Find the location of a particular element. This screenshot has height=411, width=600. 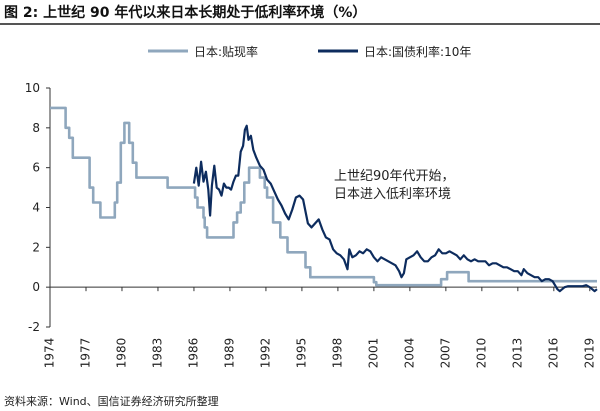

figure-source: 资料来源：Wind、国信证券经济研究所整理 is located at coordinates (111, 401).